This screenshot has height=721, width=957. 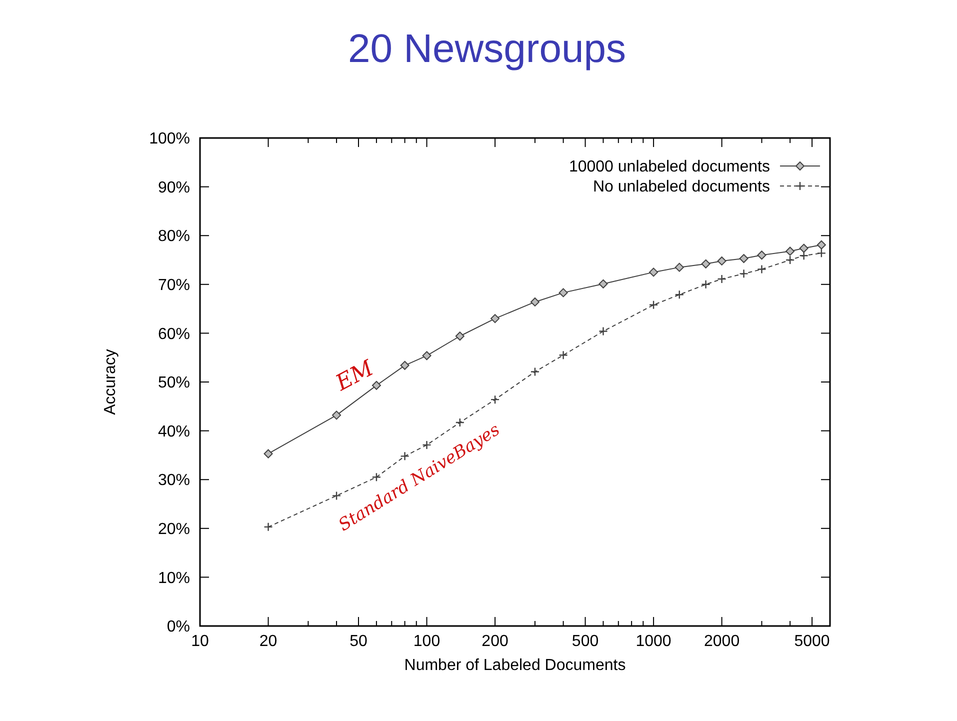 I want to click on y-tick-label: 40%, so click(x=174, y=431).